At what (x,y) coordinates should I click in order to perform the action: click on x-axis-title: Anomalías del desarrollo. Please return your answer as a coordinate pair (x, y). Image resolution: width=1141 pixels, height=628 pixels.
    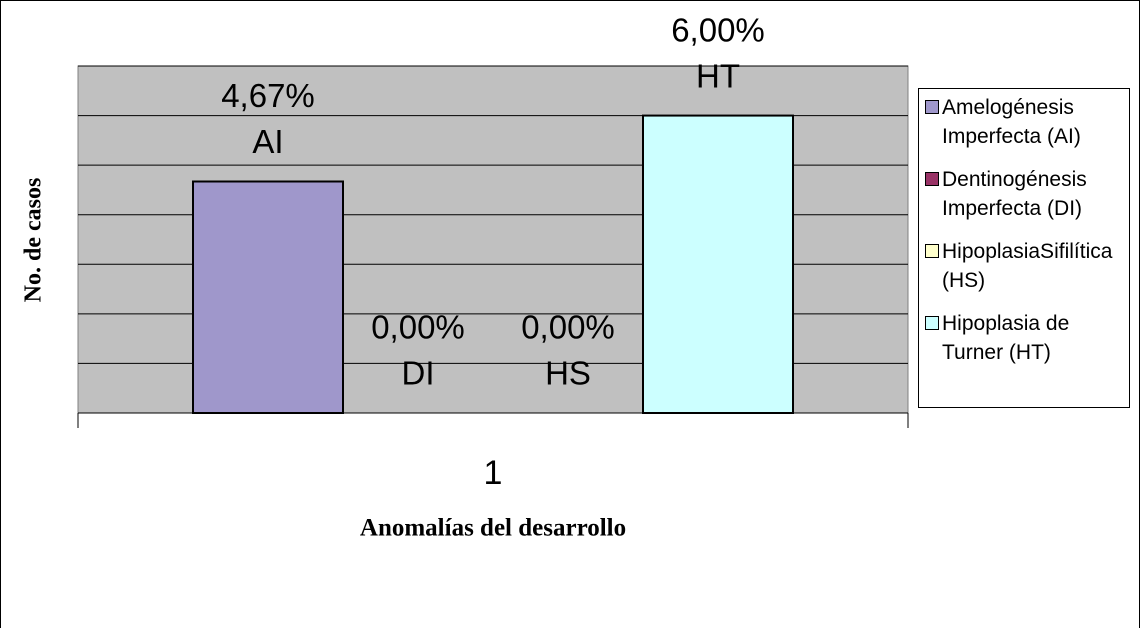
    Looking at the image, I should click on (493, 528).